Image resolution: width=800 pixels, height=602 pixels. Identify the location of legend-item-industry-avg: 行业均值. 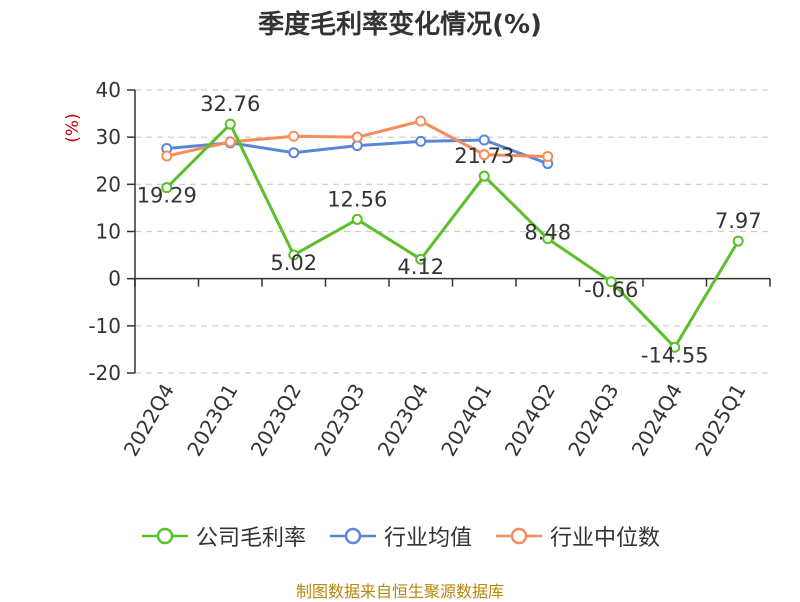
(400, 536).